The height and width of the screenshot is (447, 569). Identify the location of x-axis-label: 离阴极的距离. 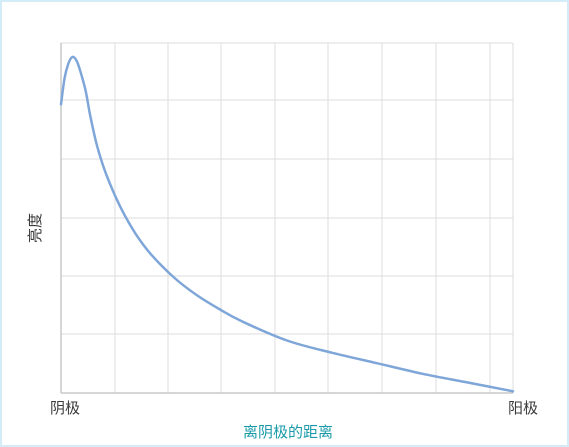
(288, 432).